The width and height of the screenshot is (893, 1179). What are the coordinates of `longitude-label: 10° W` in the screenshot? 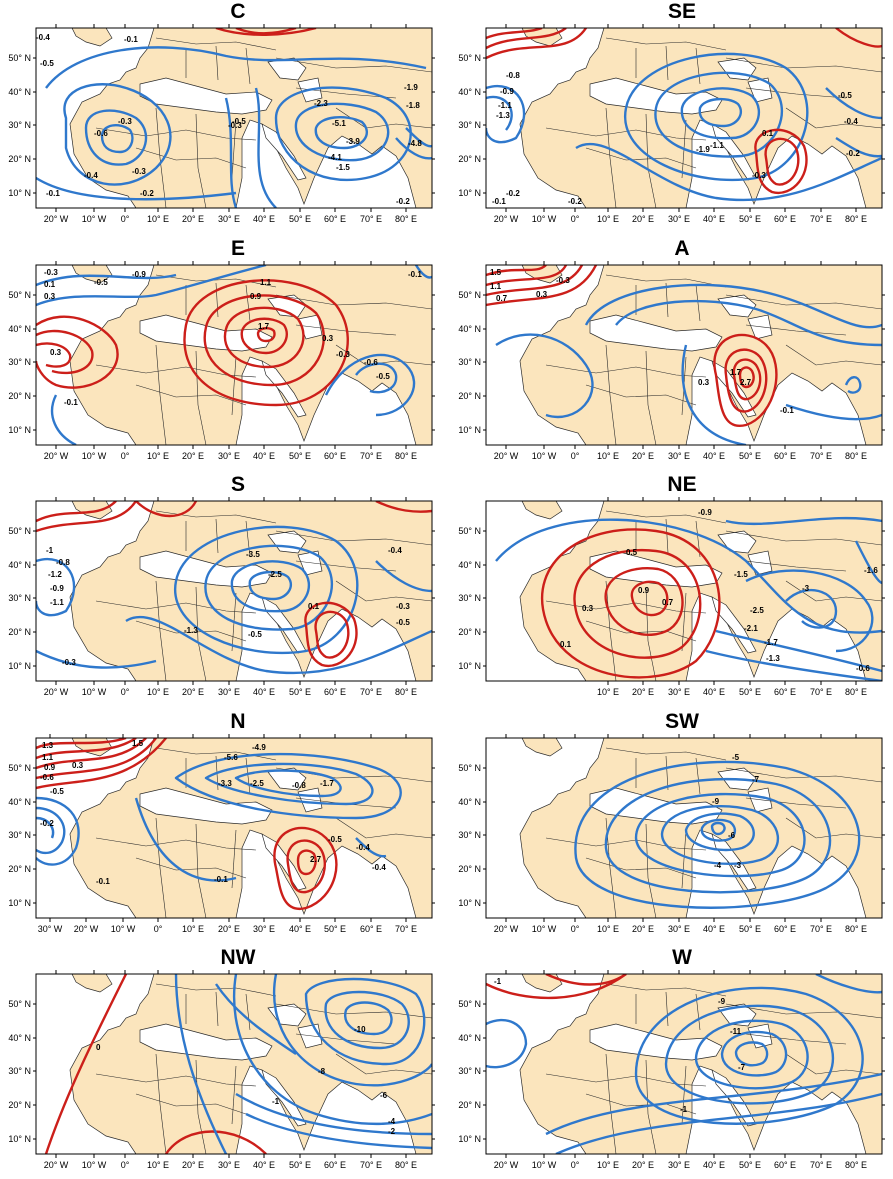 It's located at (123, 929).